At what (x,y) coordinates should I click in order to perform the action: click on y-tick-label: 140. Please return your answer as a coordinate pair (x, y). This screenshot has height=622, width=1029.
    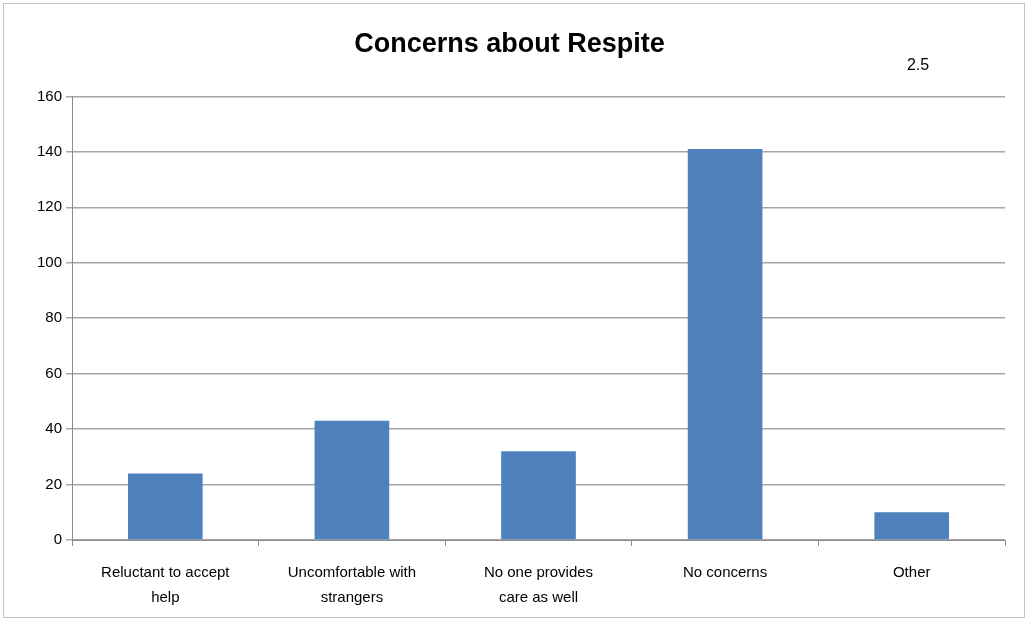
    Looking at the image, I should click on (49, 150).